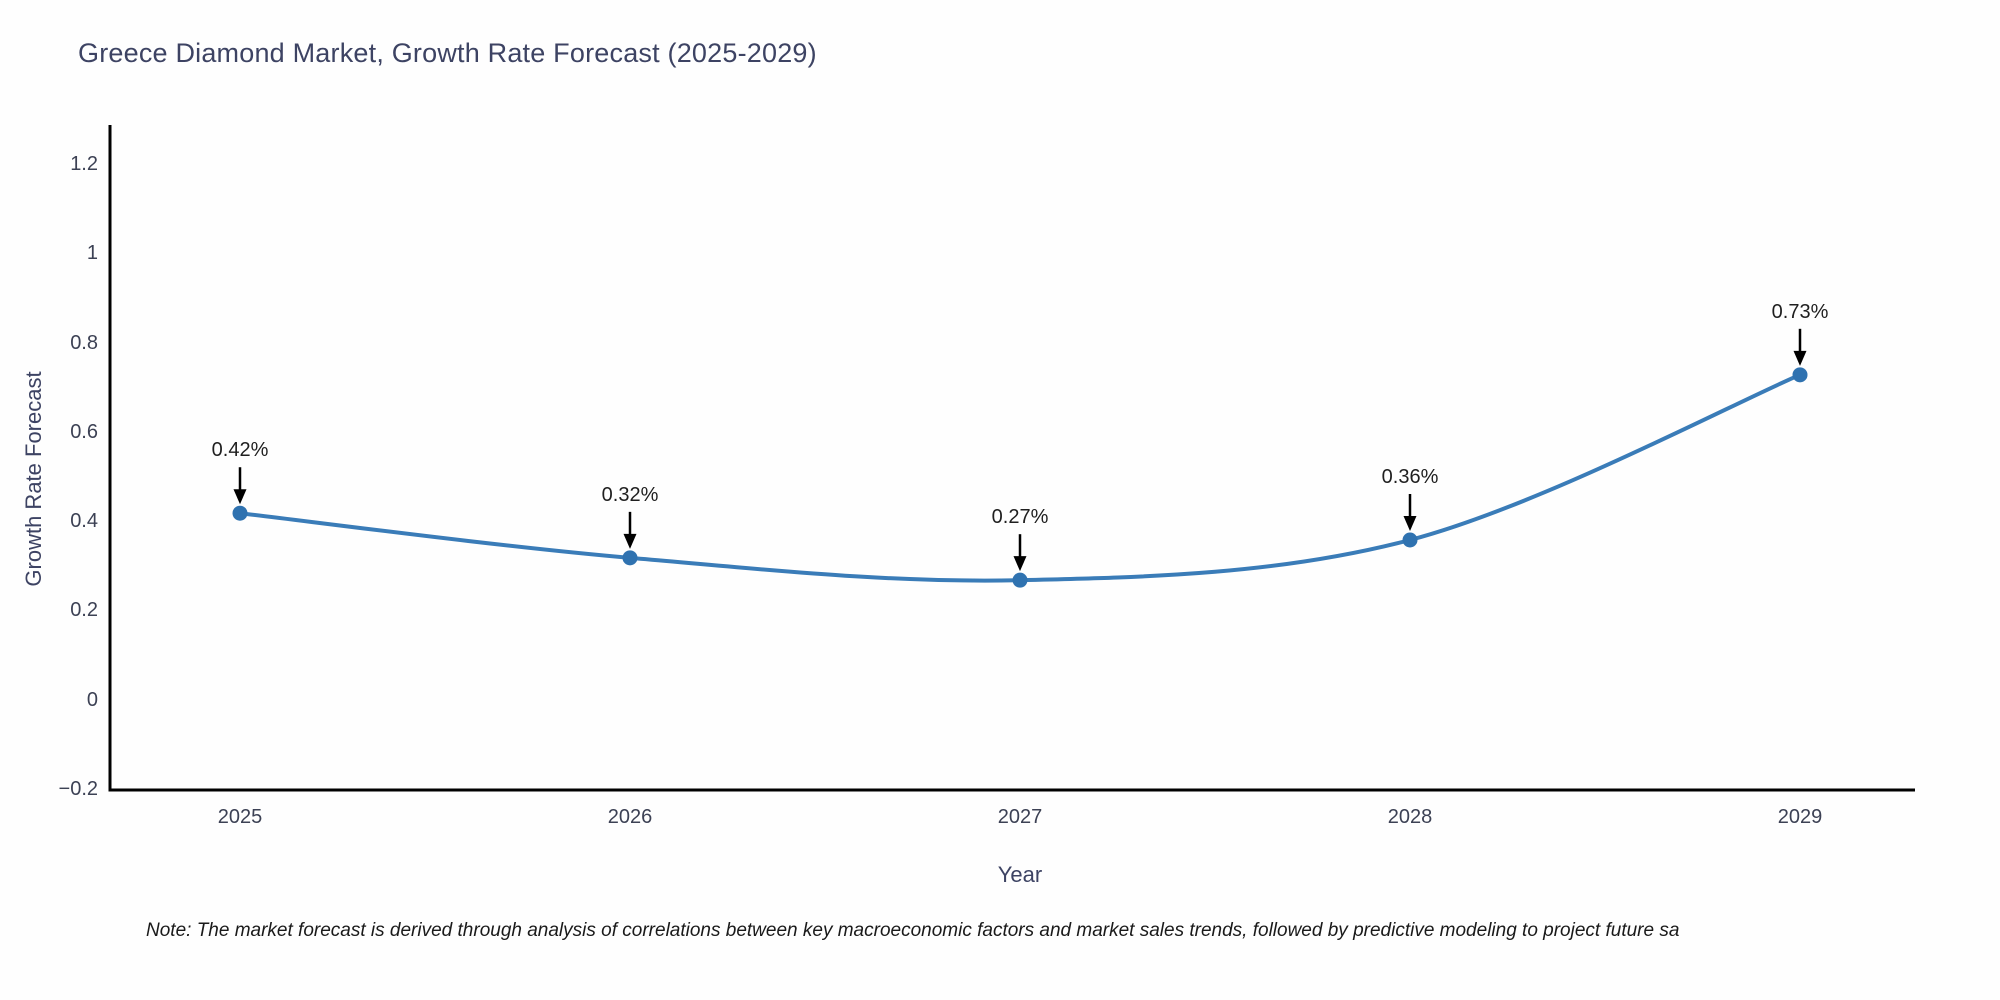  Describe the element at coordinates (84, 521) in the screenshot. I see `y-tick-label: 0.4` at that location.